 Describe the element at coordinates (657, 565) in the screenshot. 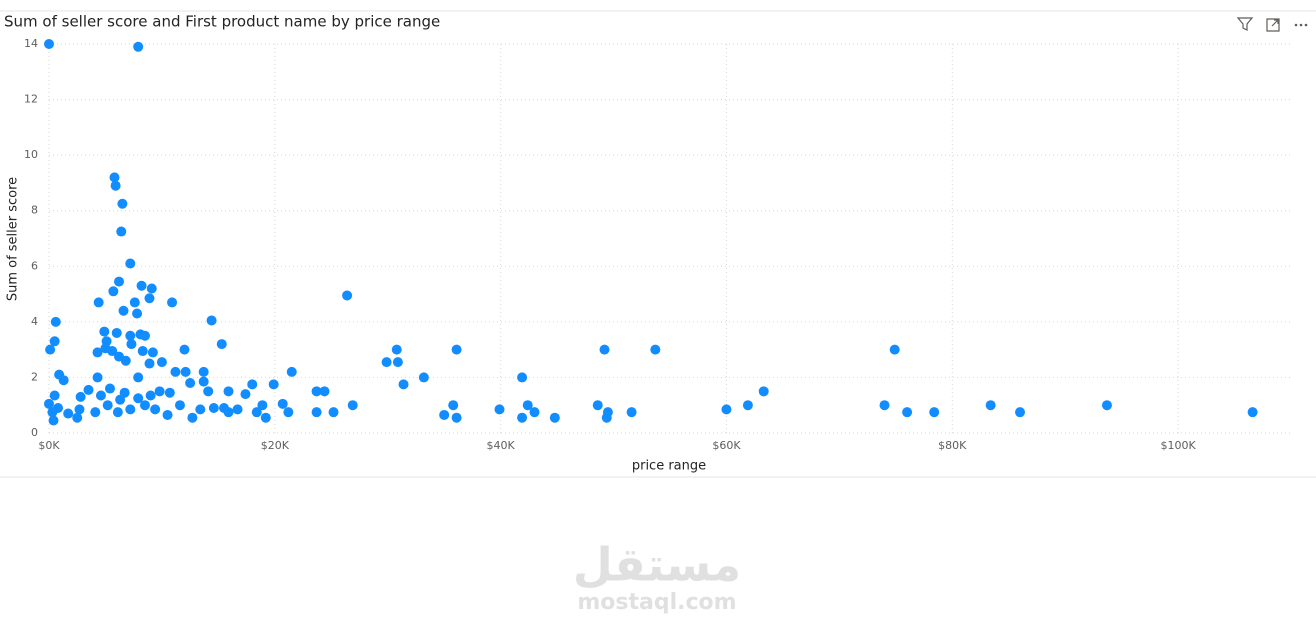

I see `watermark-logo: مستقل` at that location.